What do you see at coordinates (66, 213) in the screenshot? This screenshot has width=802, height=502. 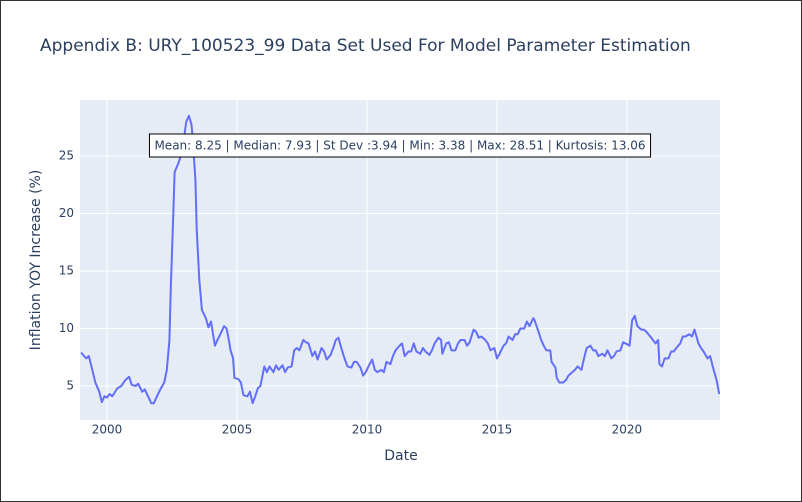 I see `y-tick-label: 20` at bounding box center [66, 213].